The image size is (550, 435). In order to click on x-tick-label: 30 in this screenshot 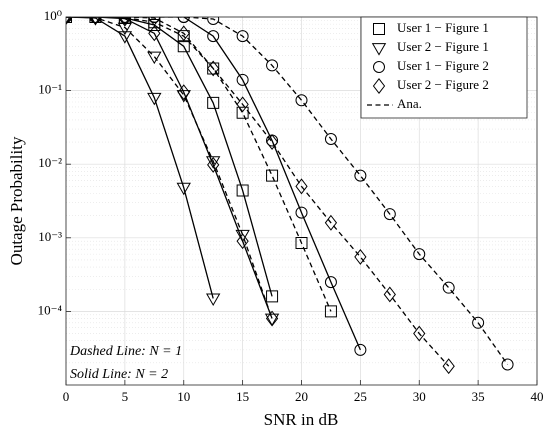, I will do `click(419, 396)`.